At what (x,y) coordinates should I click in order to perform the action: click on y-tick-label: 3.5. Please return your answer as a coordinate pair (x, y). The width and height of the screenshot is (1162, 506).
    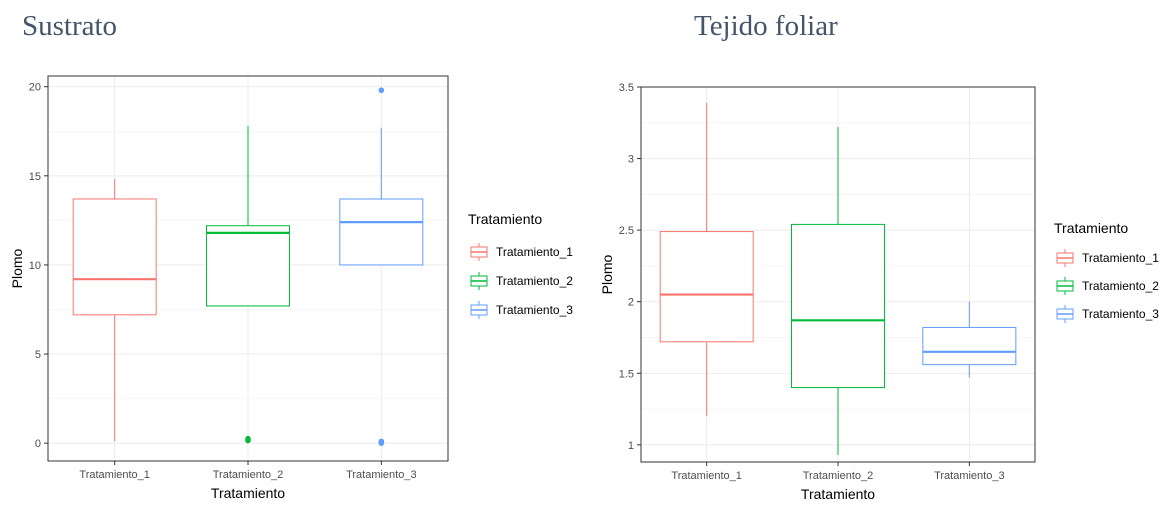
    Looking at the image, I should click on (626, 88).